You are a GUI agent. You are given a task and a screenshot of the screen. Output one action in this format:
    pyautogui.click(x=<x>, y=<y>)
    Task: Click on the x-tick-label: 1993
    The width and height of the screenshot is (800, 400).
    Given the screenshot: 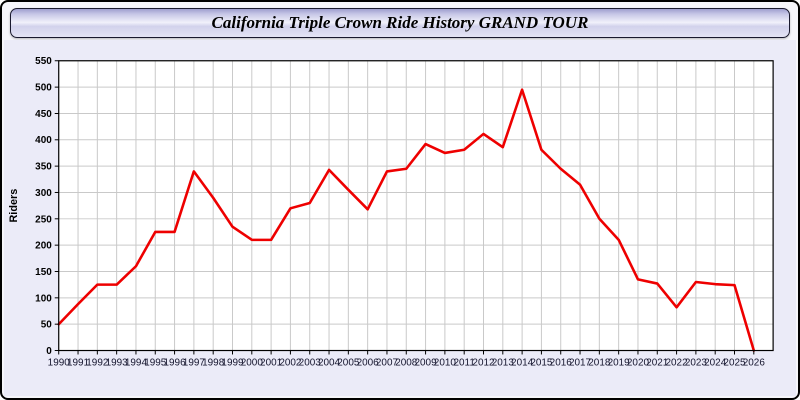 What is the action you would take?
    pyautogui.click(x=117, y=362)
    